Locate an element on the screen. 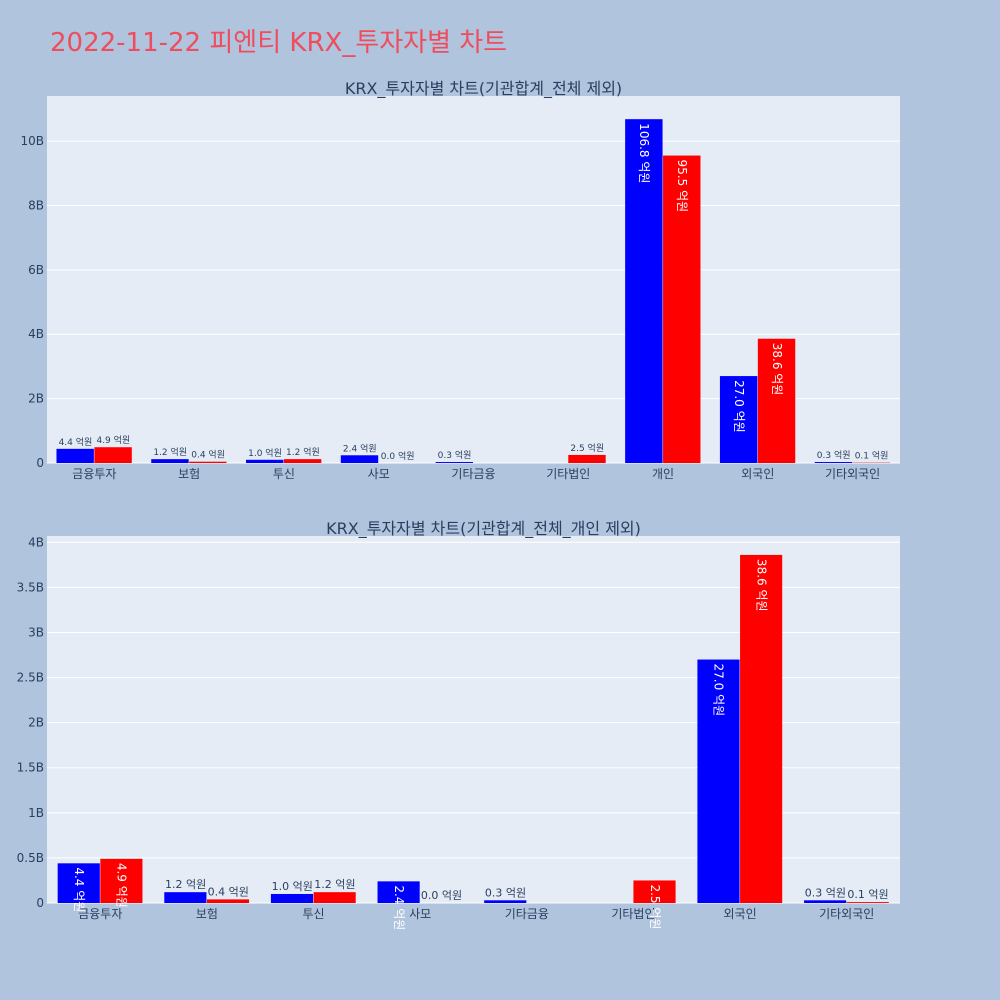  y-tick-label: 0.5B is located at coordinates (30, 858).